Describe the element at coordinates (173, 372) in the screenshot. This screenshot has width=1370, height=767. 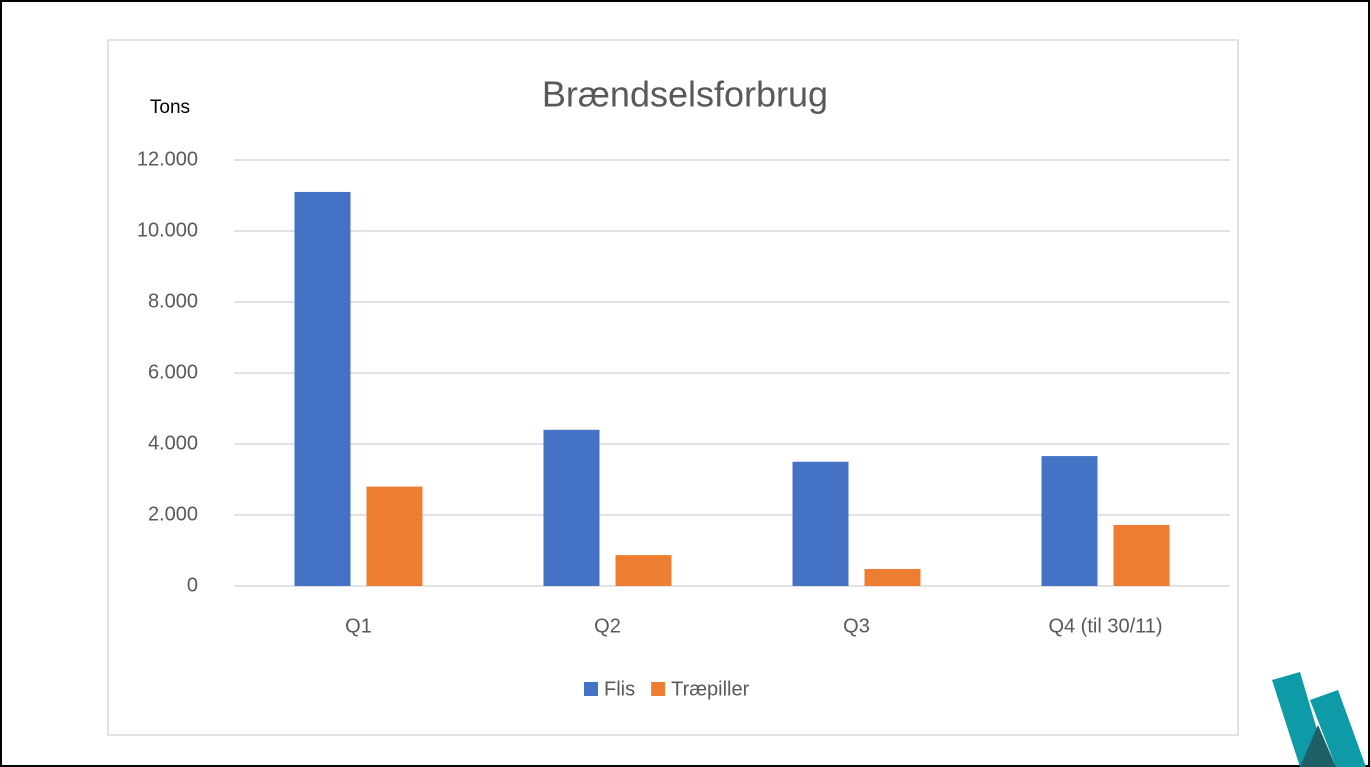
I see `y-tick-label: 6.000` at that location.